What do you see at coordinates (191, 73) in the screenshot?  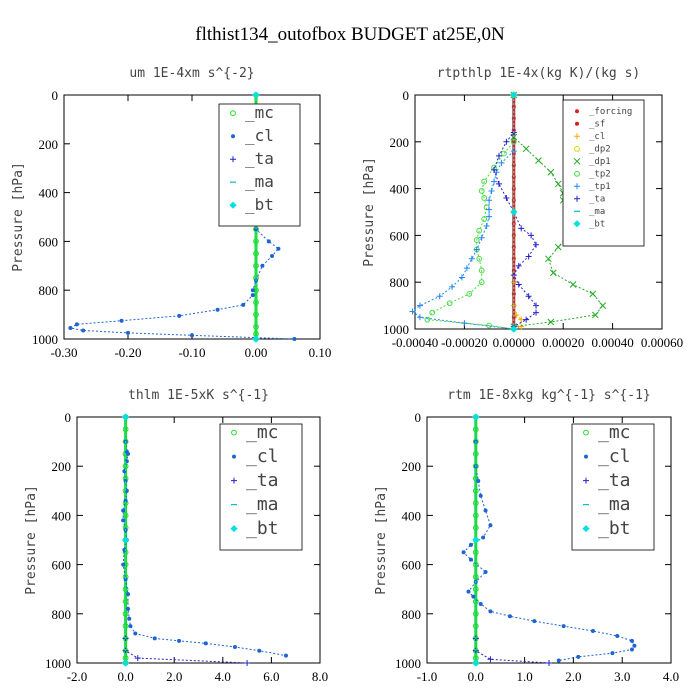 I see `panel-title: um 1E-4xm s^{-2}` at bounding box center [191, 73].